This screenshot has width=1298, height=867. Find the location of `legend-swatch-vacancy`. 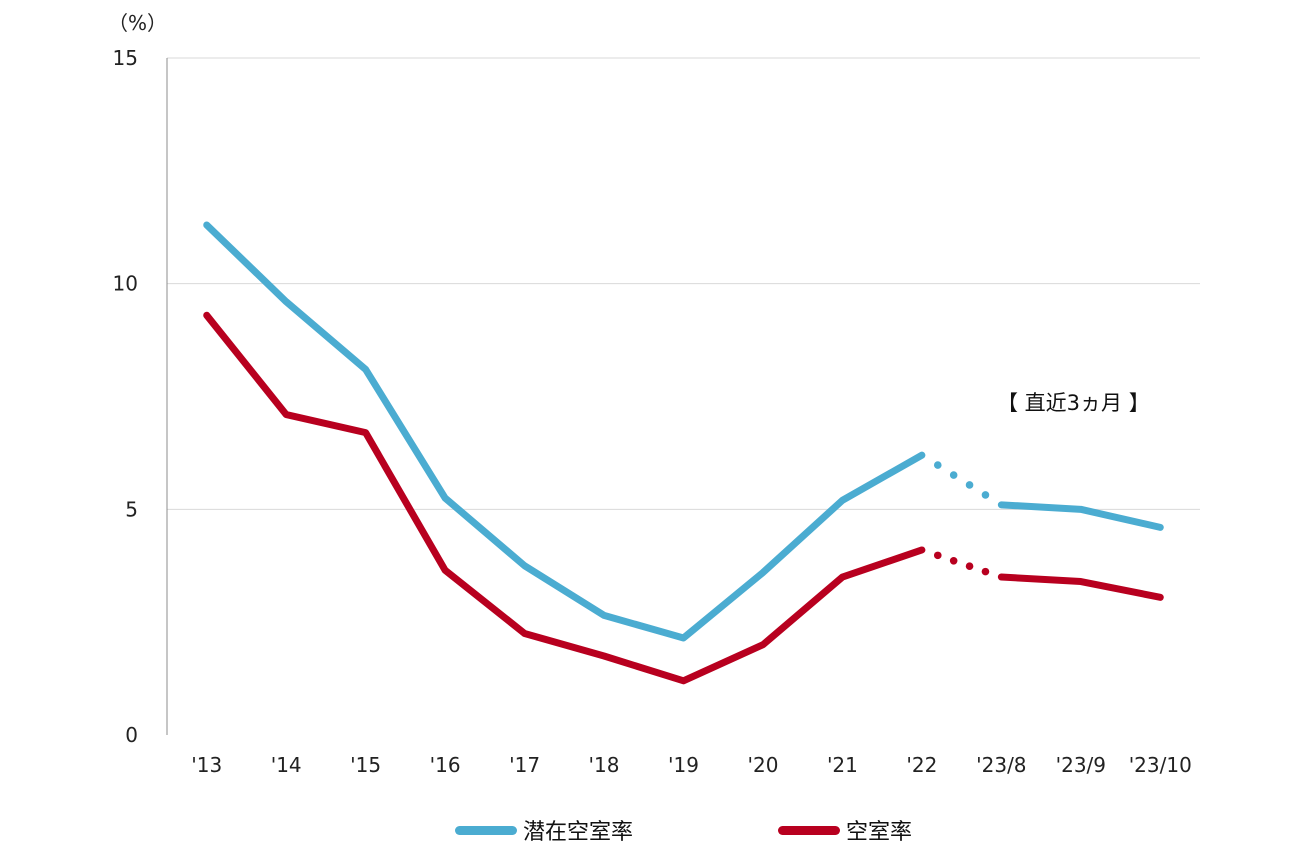

legend-swatch-vacancy is located at coordinates (809, 830).